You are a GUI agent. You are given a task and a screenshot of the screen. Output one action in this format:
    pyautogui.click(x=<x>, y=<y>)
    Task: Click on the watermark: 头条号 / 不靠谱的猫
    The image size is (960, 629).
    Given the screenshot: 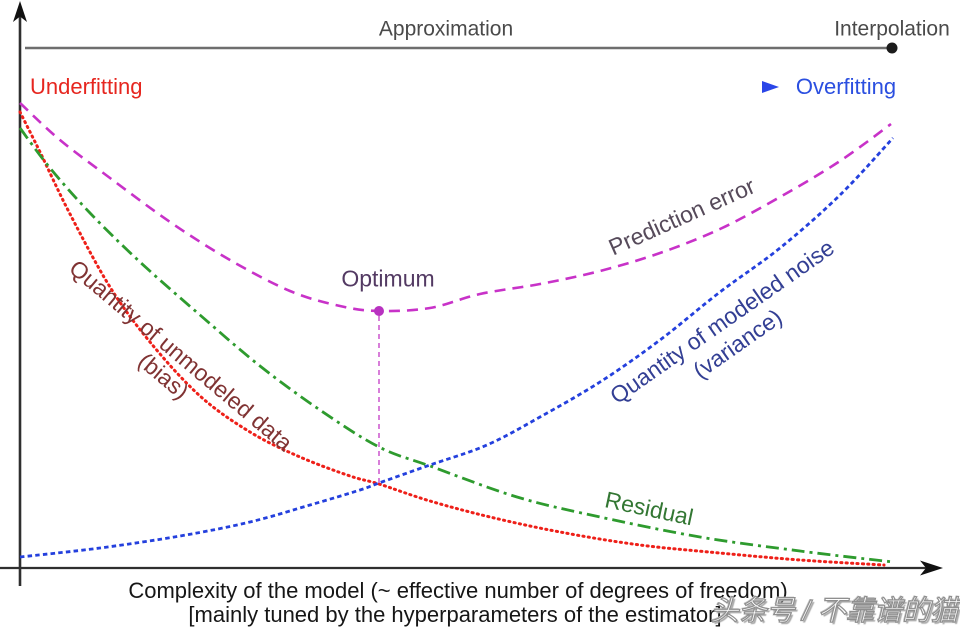 What is the action you would take?
    pyautogui.click(x=834, y=610)
    